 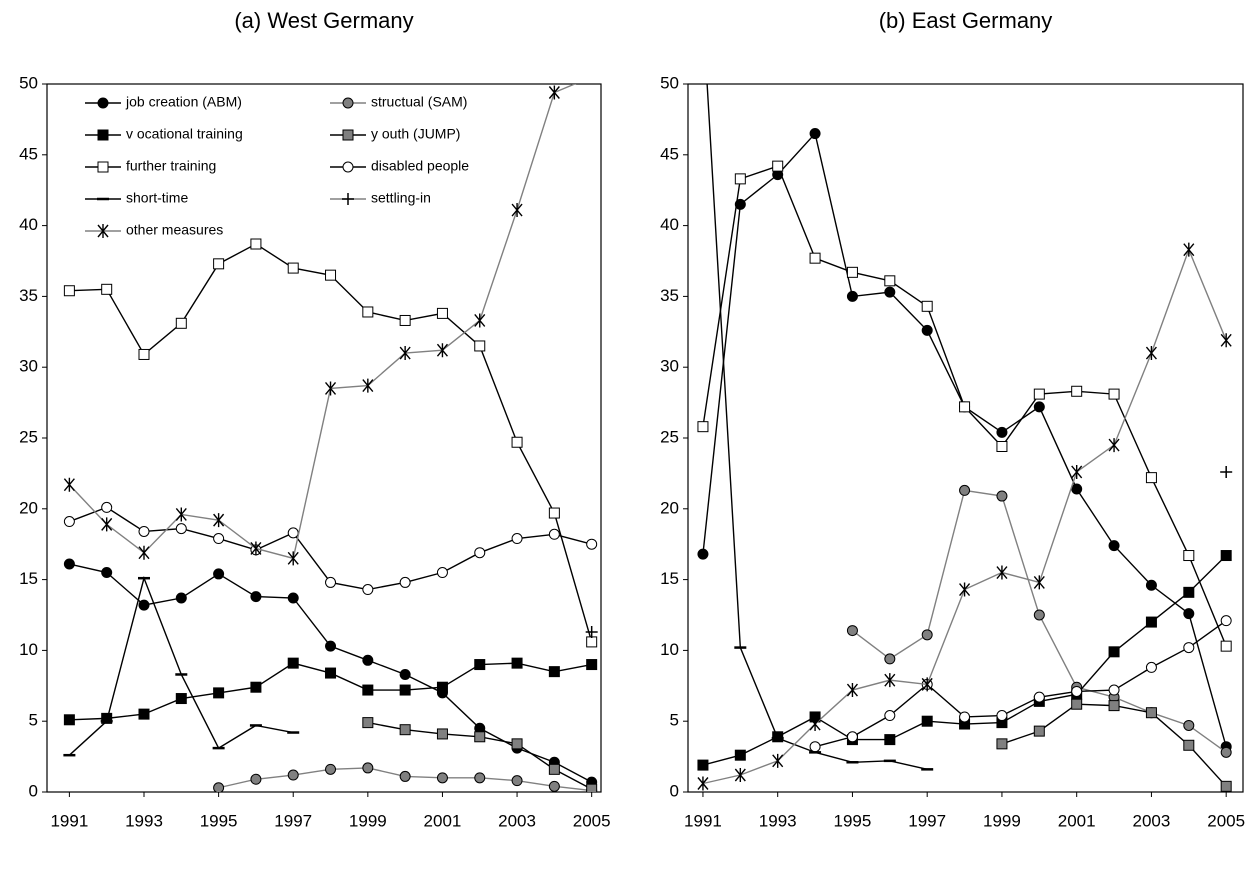 I want to click on y-tick-label: 15, so click(x=28, y=578).